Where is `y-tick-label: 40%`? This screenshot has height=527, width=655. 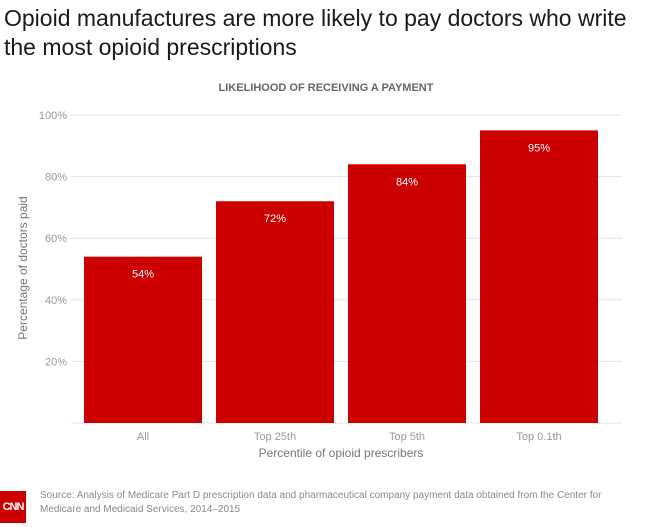 y-tick-label: 40% is located at coordinates (56, 301).